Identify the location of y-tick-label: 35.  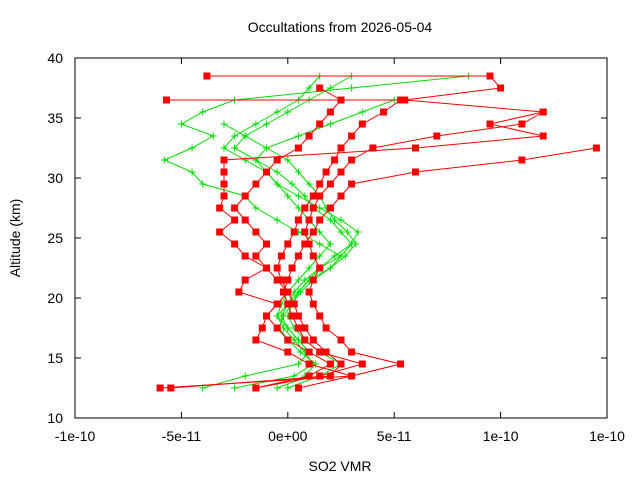
(55, 118).